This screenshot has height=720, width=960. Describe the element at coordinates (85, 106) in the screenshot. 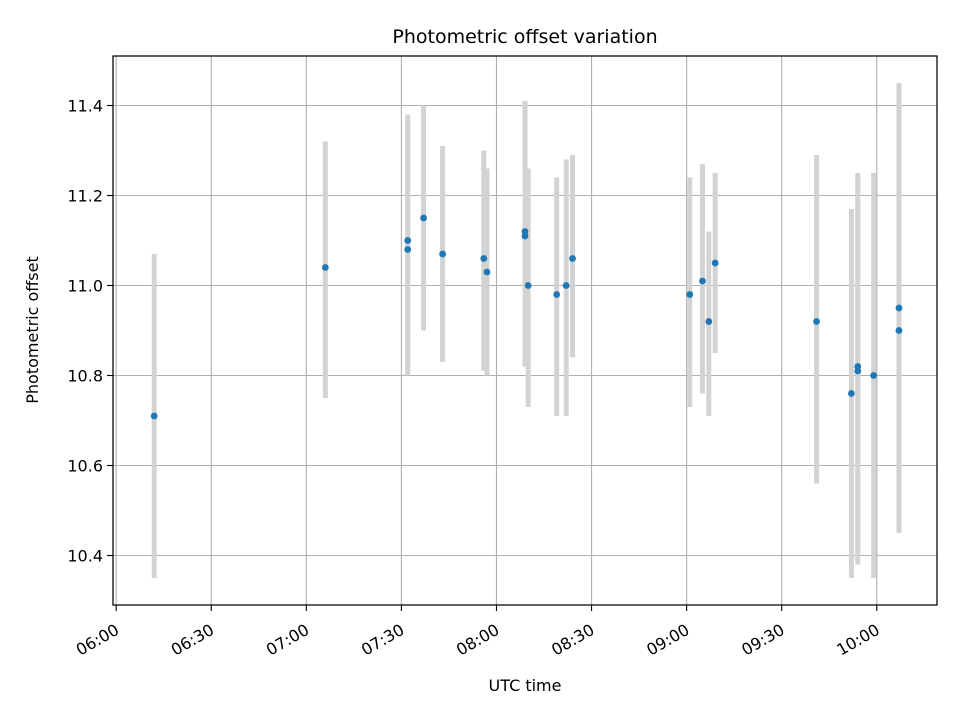

I see `y-tick-label: 11.4` at that location.